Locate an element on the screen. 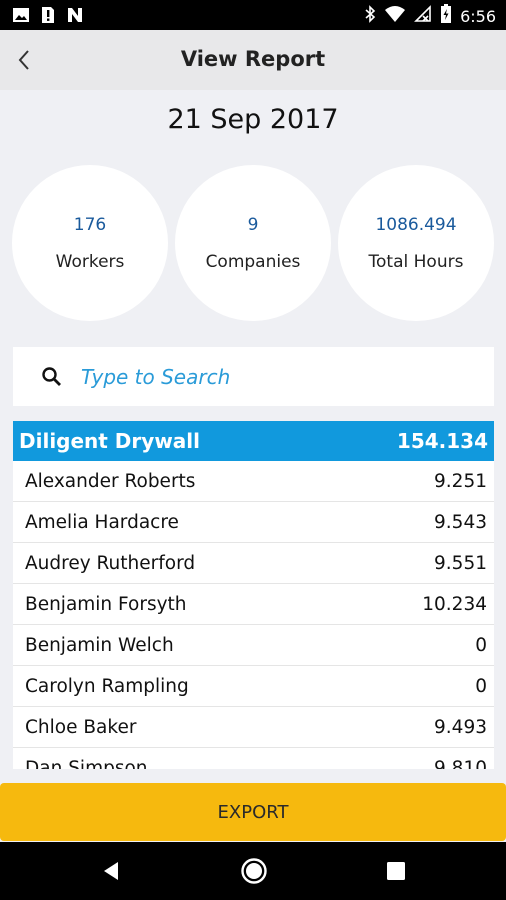 This screenshot has height=900, width=506. worker-name: Carolyn Rampling is located at coordinates (107, 686).